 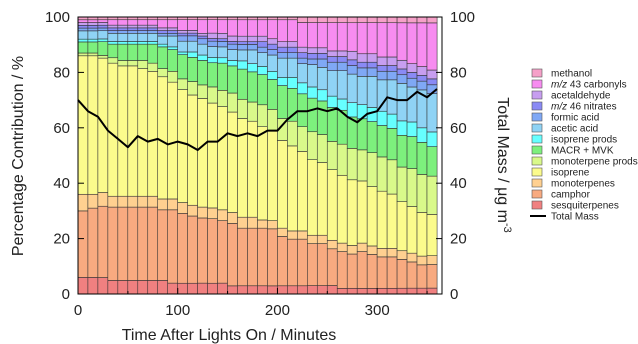 I want to click on legend-label: isoprene, so click(x=570, y=173).